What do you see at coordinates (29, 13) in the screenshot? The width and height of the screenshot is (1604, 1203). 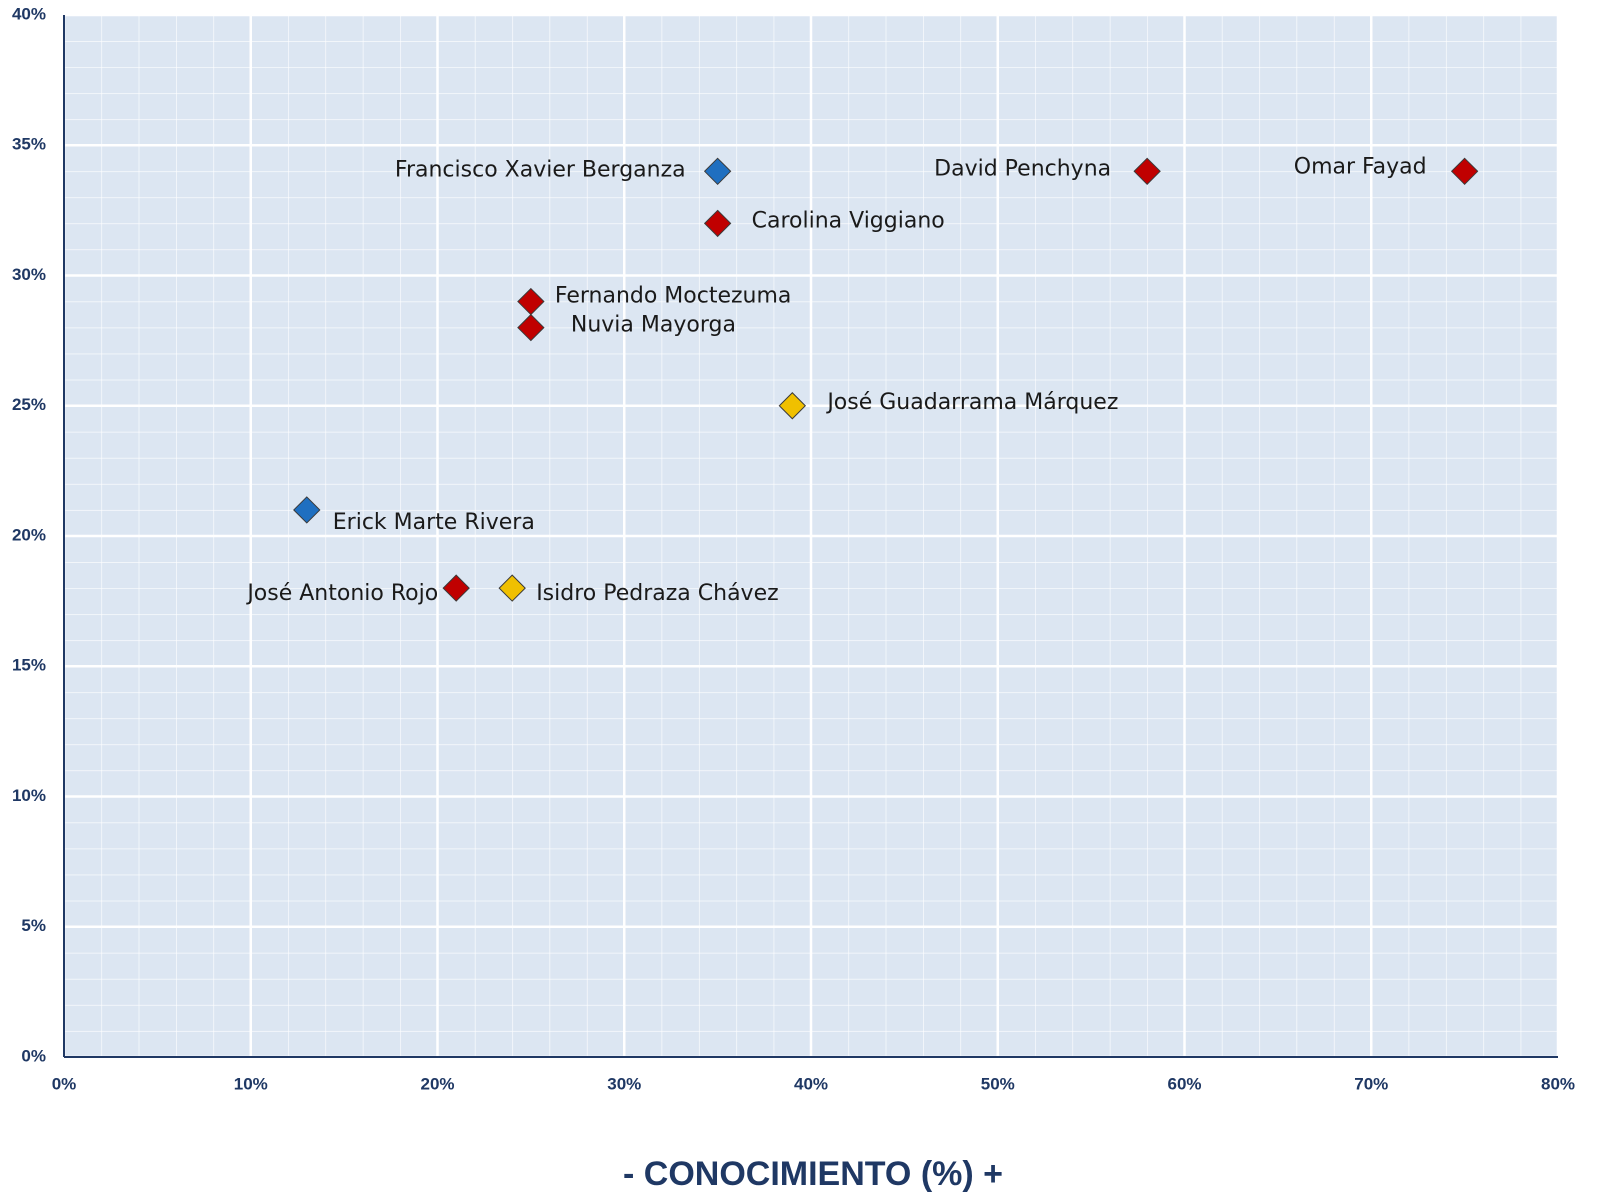 I see `y-tick-label: 40%` at bounding box center [29, 13].